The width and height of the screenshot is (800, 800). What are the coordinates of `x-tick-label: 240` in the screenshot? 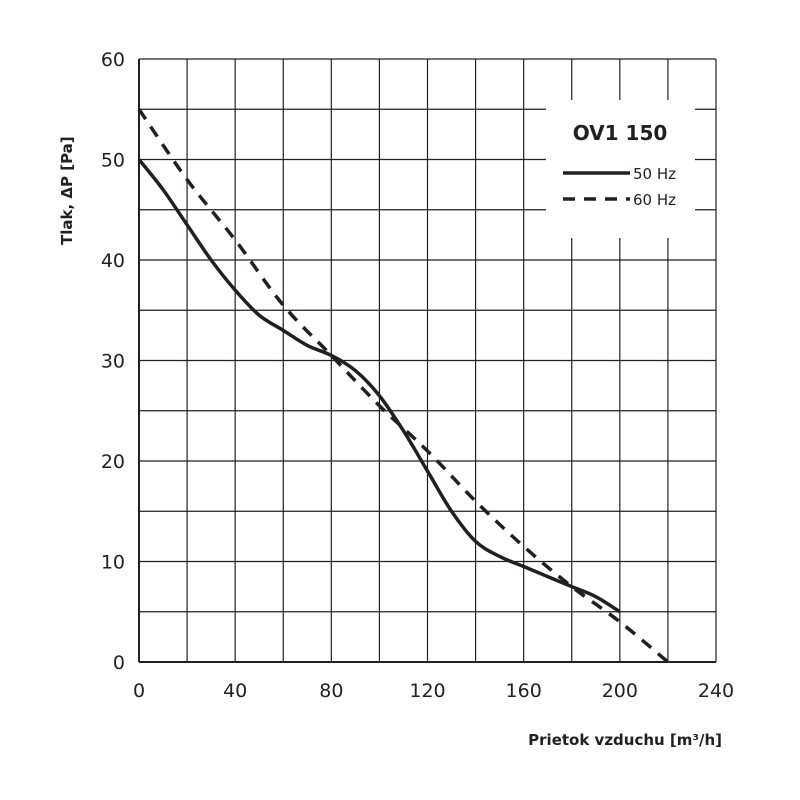 It's located at (716, 691).